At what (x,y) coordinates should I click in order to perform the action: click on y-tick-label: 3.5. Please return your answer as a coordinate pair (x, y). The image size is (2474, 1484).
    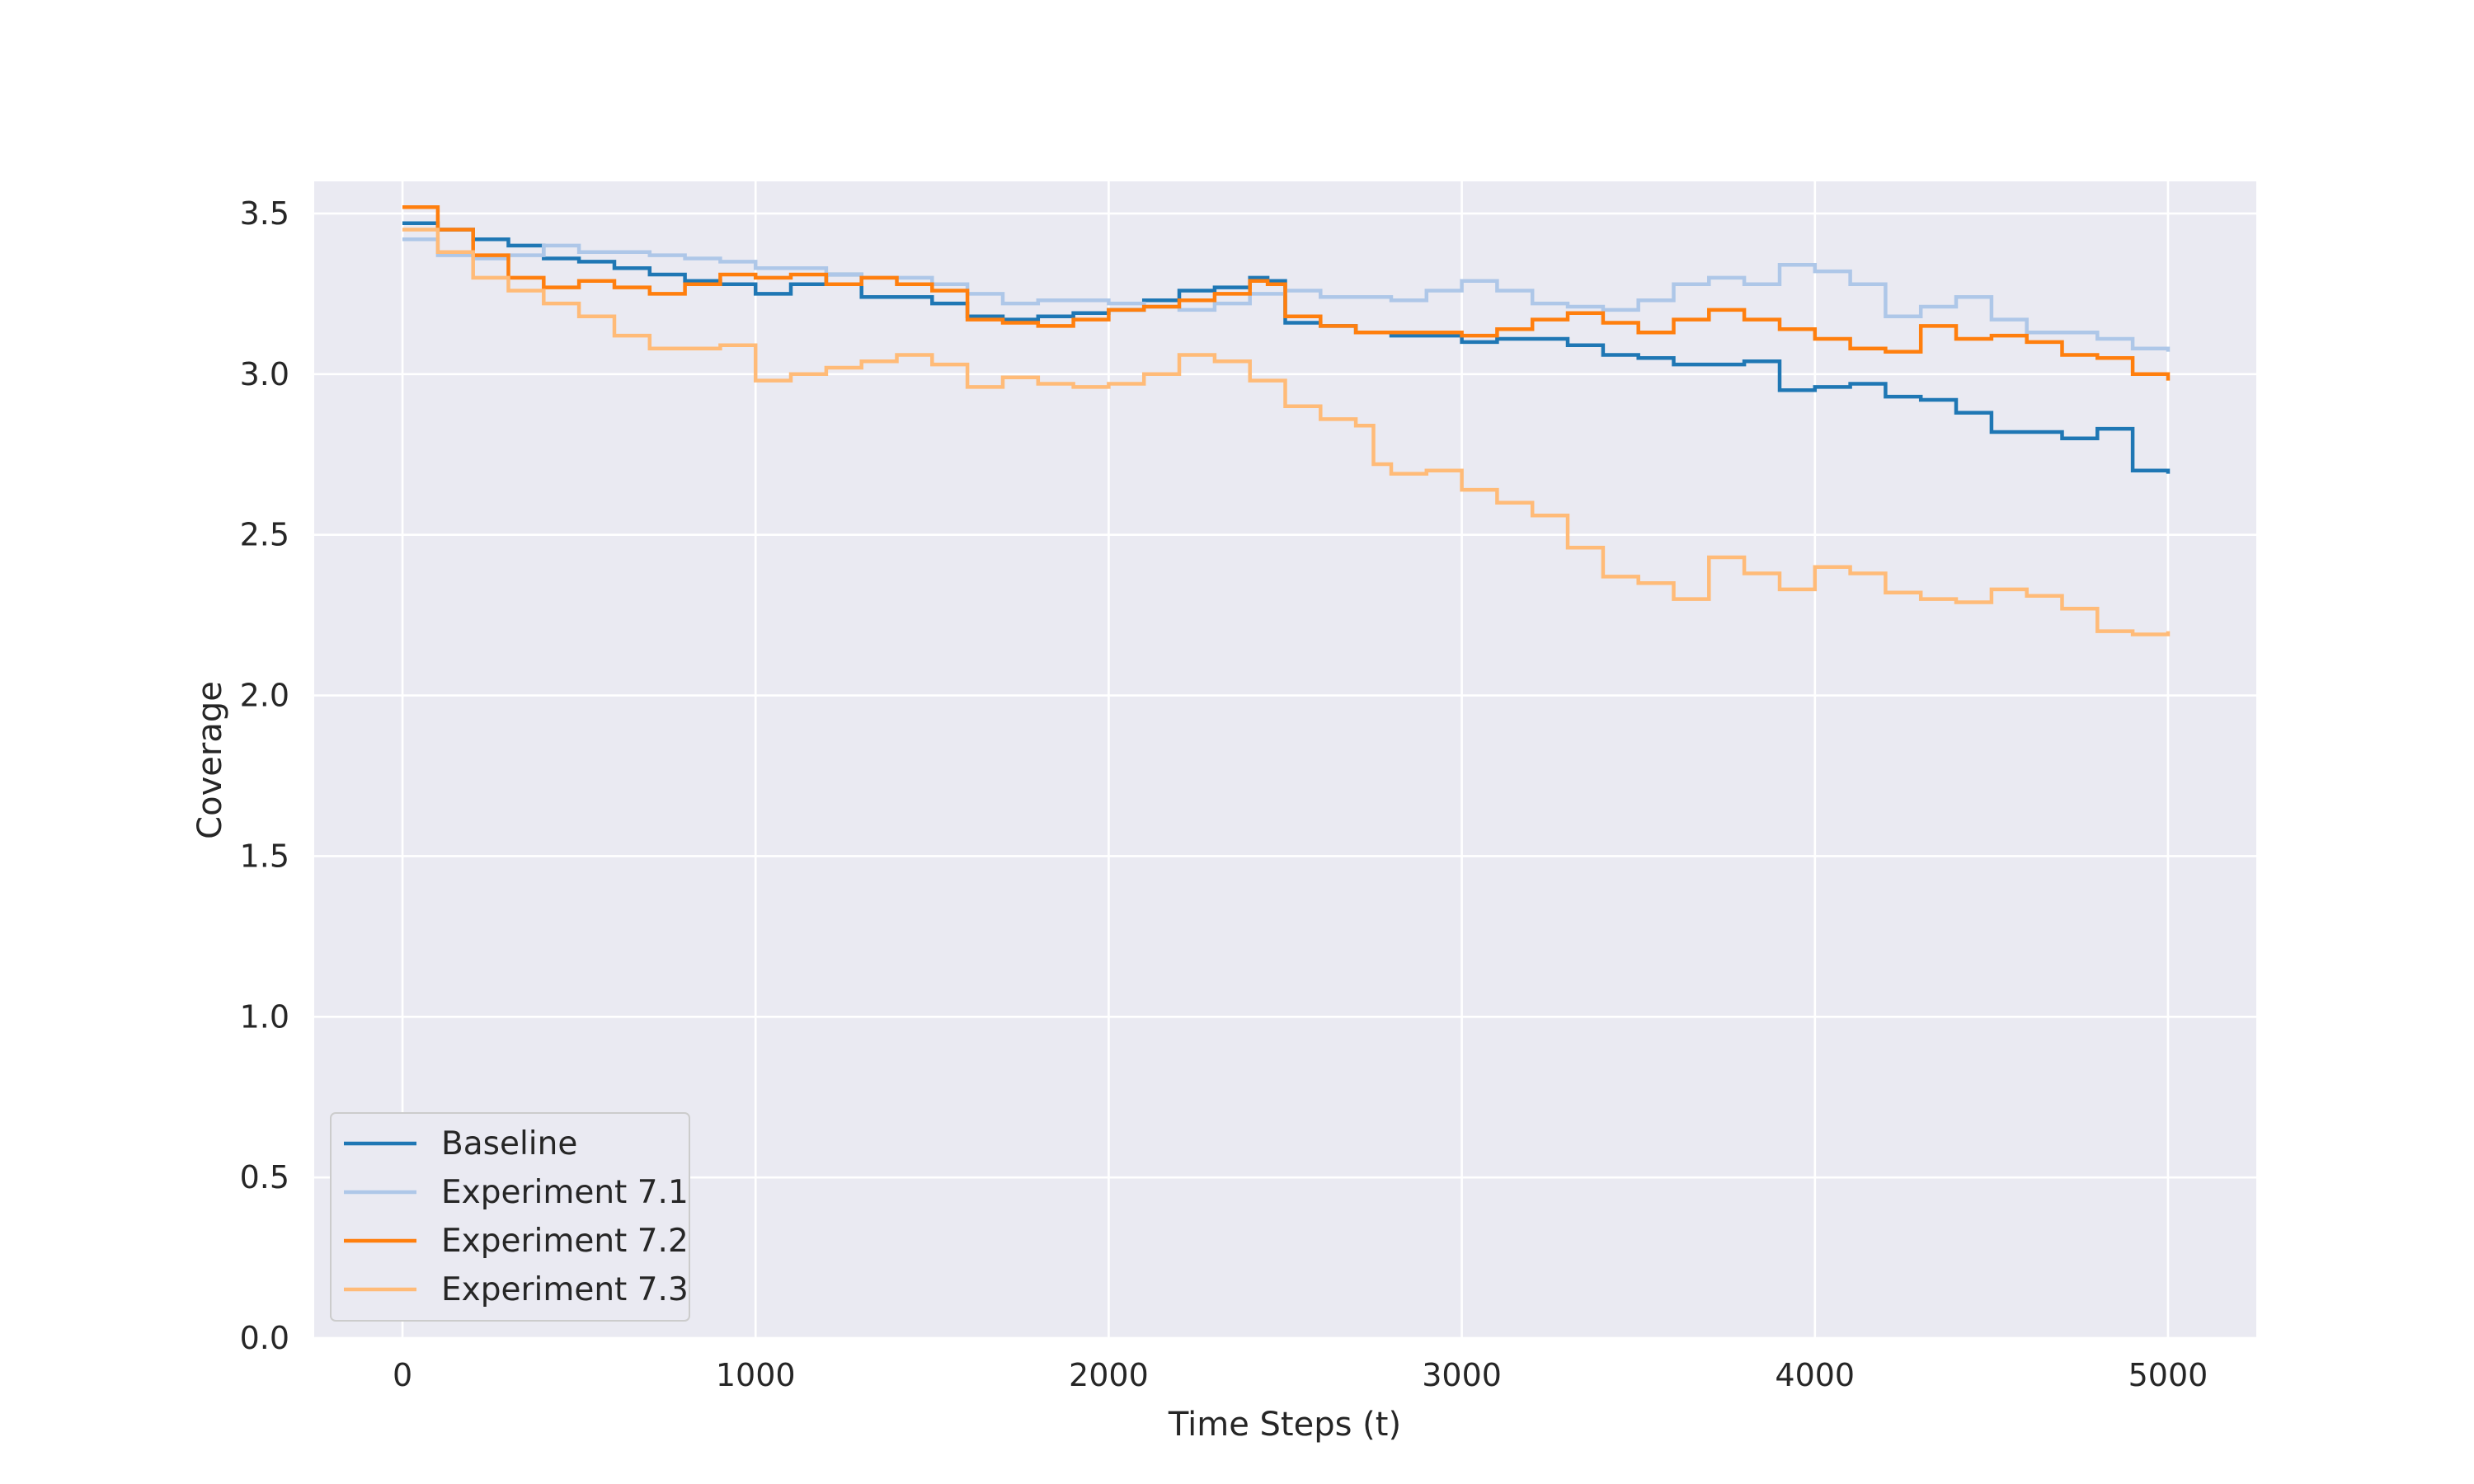
    Looking at the image, I should click on (264, 213).